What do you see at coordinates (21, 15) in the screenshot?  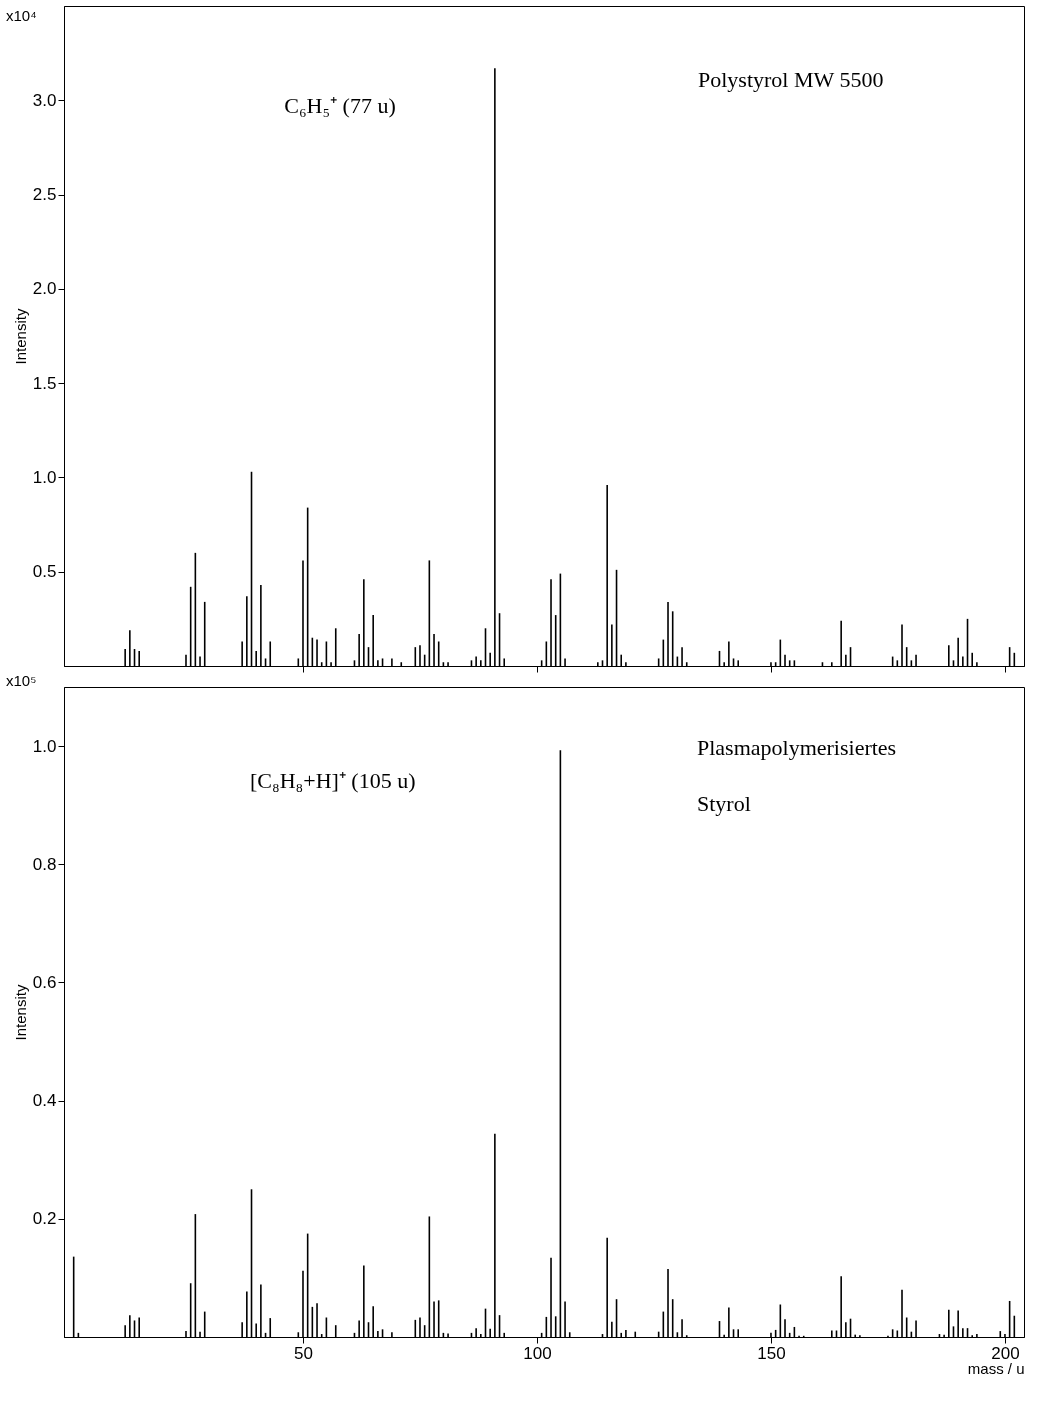 I see `text: x10⁴` at bounding box center [21, 15].